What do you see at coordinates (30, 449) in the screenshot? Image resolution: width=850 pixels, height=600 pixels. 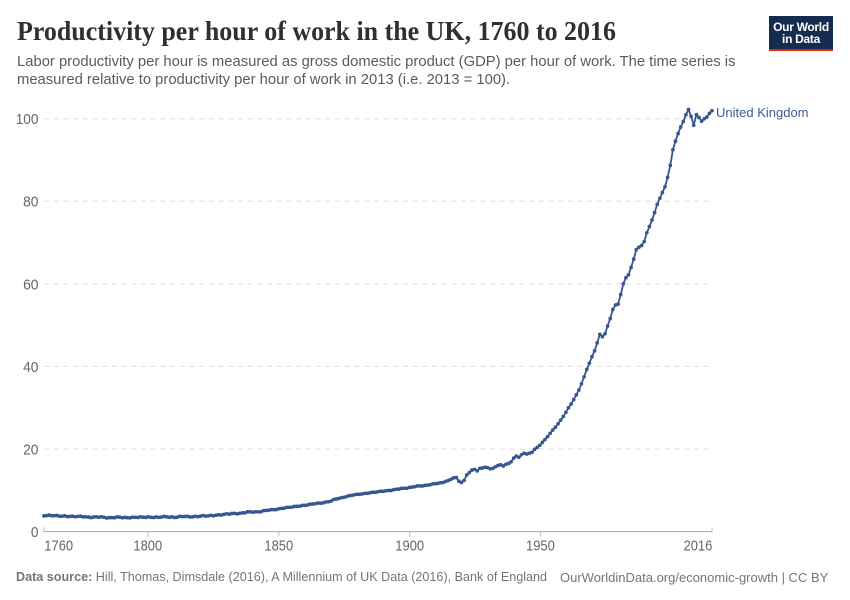 I see `svg-text: 20` at bounding box center [30, 449].